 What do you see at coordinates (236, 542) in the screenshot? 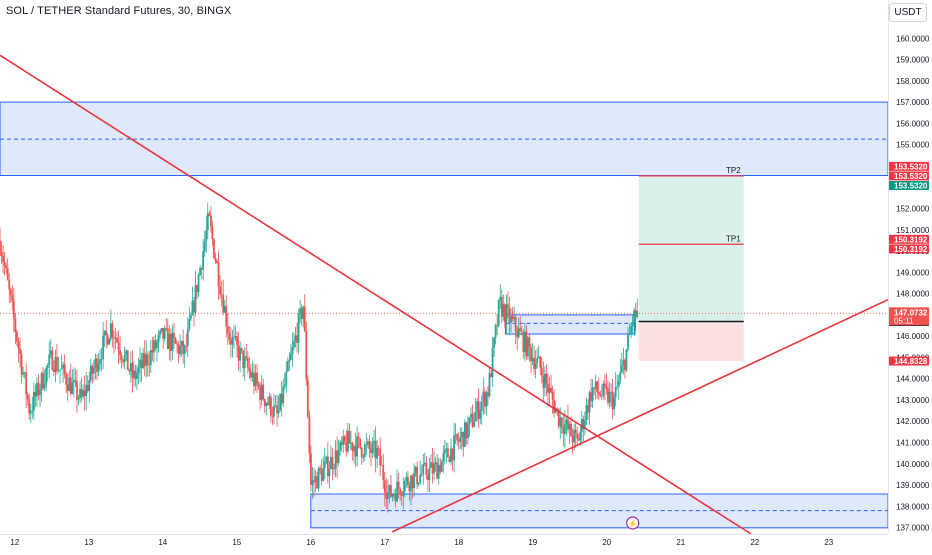
I see `x-tick-label: 15` at bounding box center [236, 542].